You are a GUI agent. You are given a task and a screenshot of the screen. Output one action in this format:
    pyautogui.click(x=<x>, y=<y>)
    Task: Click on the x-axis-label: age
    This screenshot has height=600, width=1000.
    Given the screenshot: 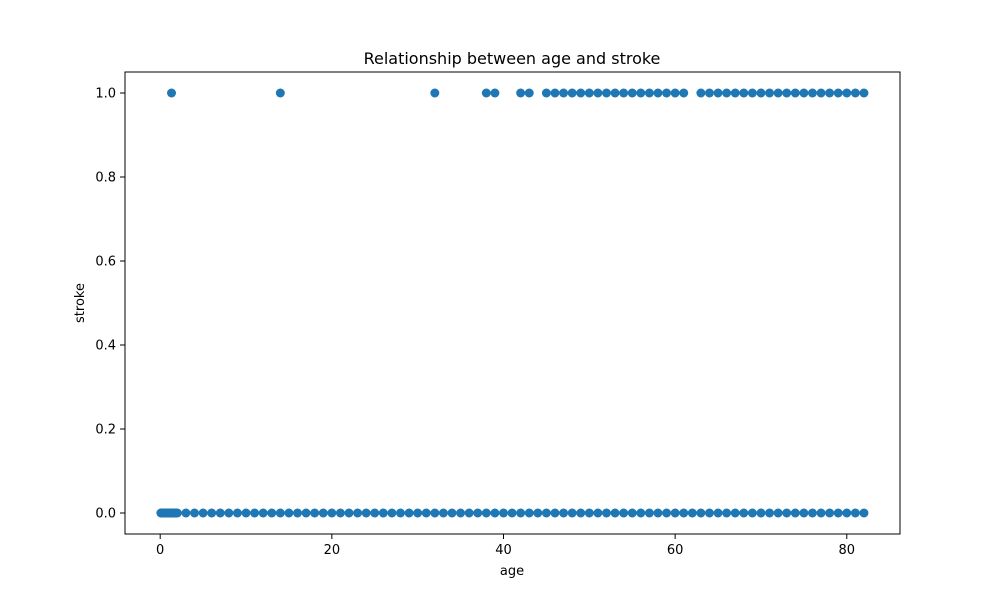 What is the action you would take?
    pyautogui.click(x=512, y=571)
    